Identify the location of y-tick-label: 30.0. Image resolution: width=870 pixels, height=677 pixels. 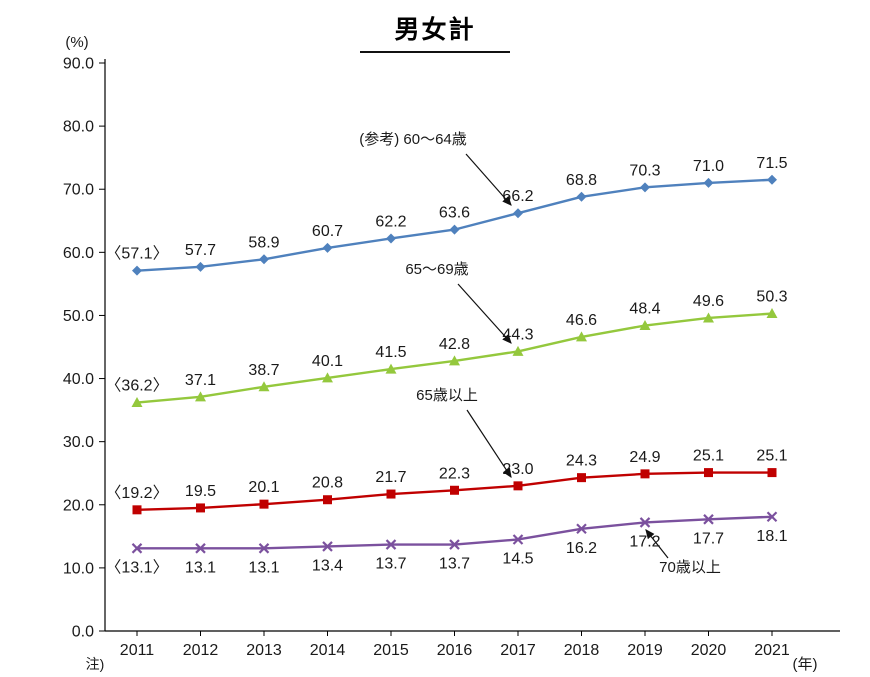
(78, 442).